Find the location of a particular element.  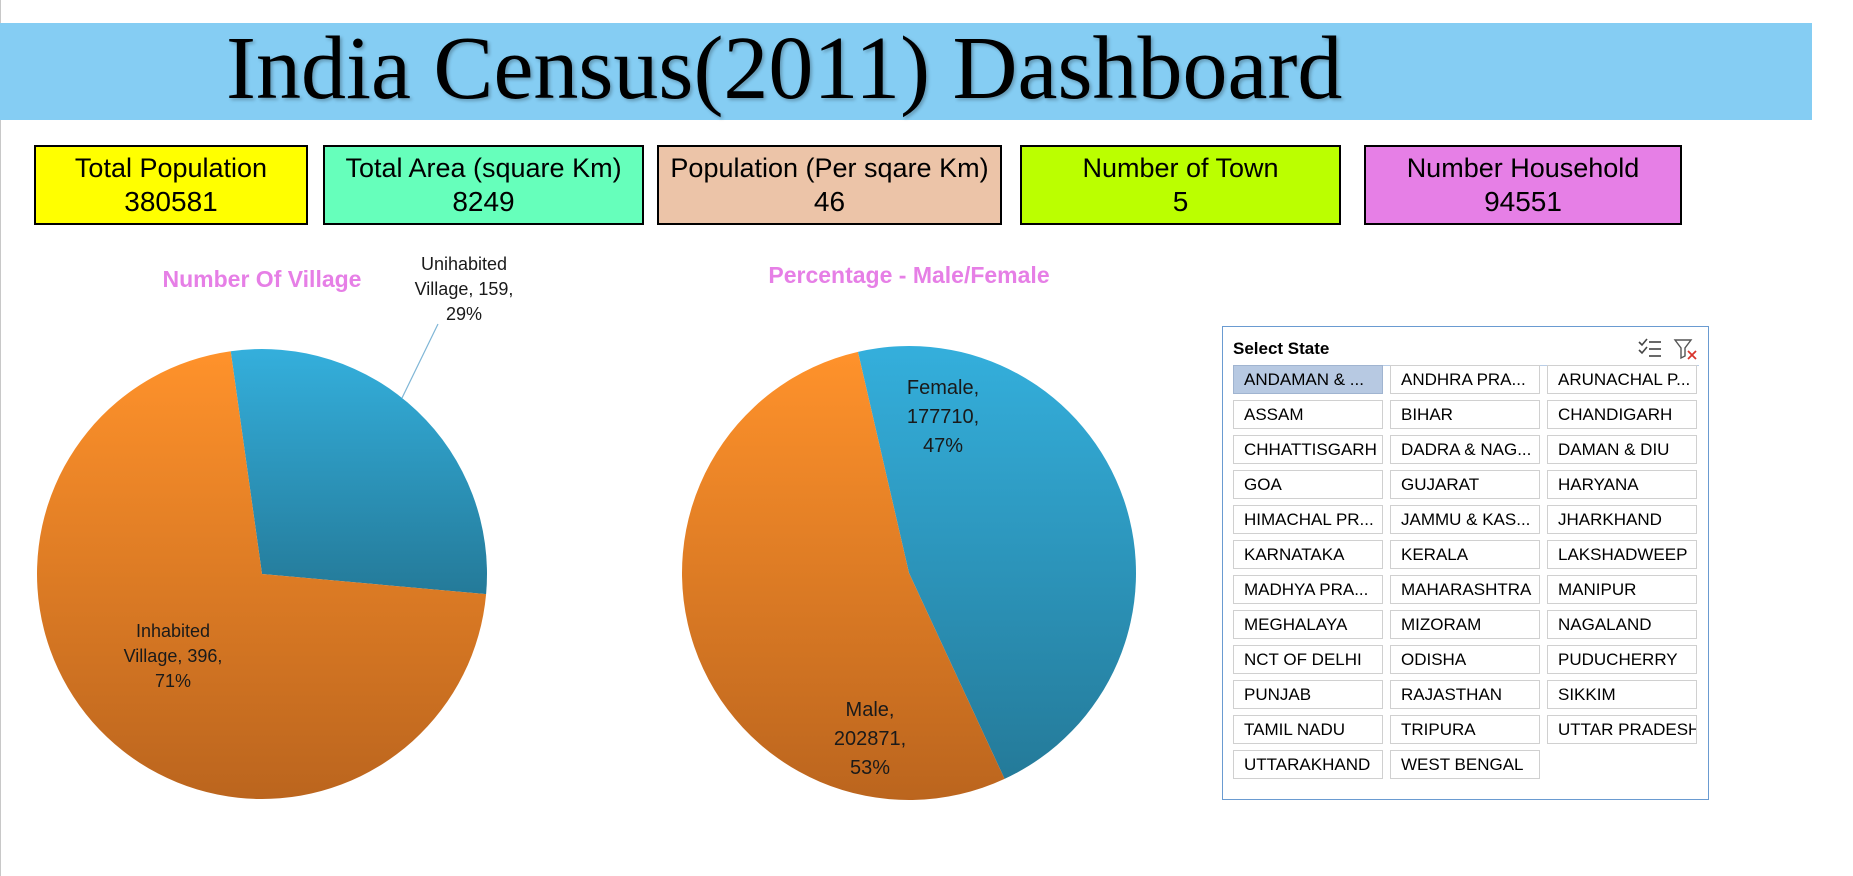

slicer-item: BIHAR is located at coordinates (1465, 414).